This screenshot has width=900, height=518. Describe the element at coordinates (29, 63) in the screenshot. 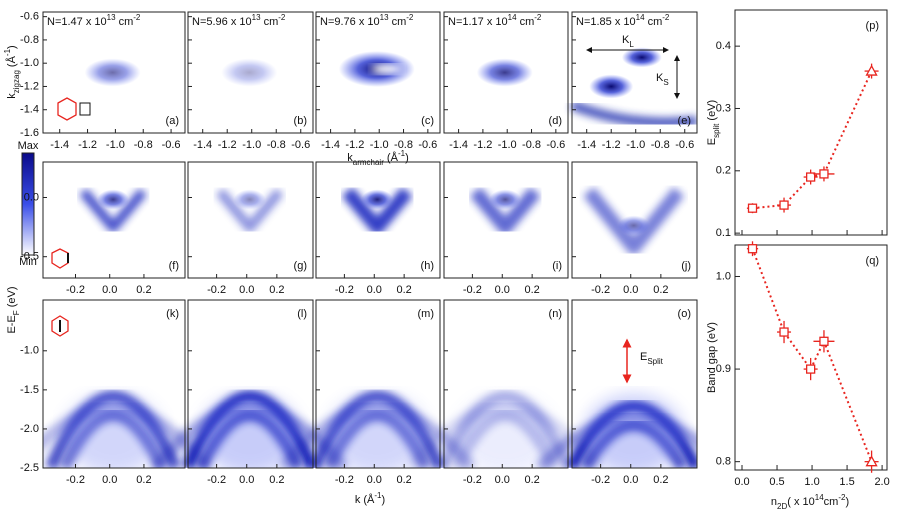

I see `y-tick-label: -1.0` at that location.